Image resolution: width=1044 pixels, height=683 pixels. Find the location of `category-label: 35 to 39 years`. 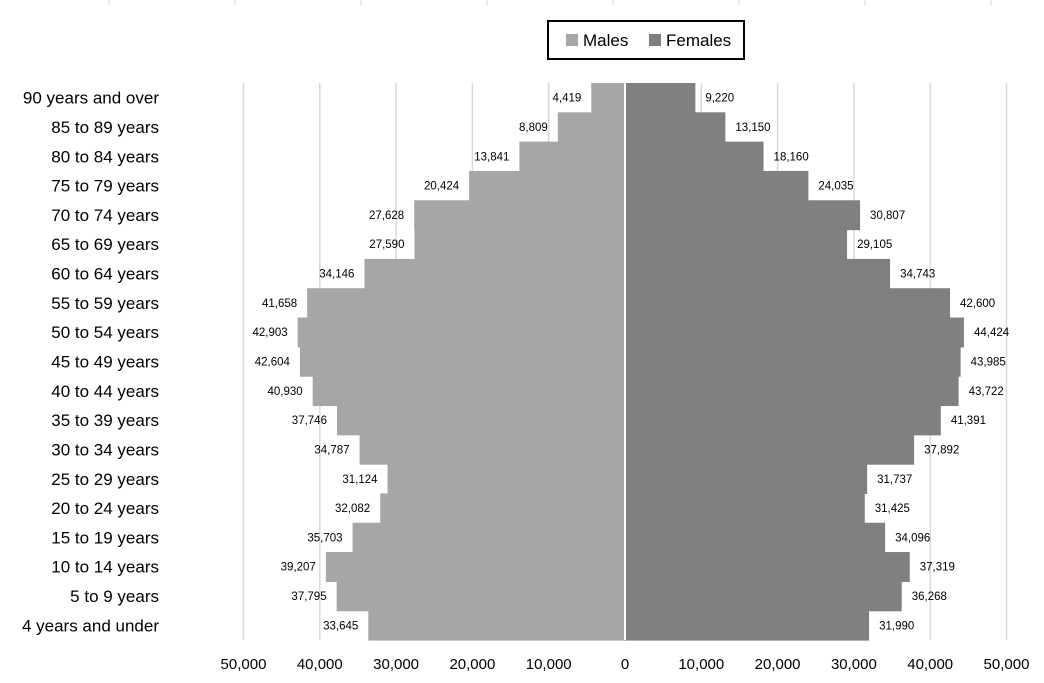

category-label: 35 to 39 years is located at coordinates (105, 420).